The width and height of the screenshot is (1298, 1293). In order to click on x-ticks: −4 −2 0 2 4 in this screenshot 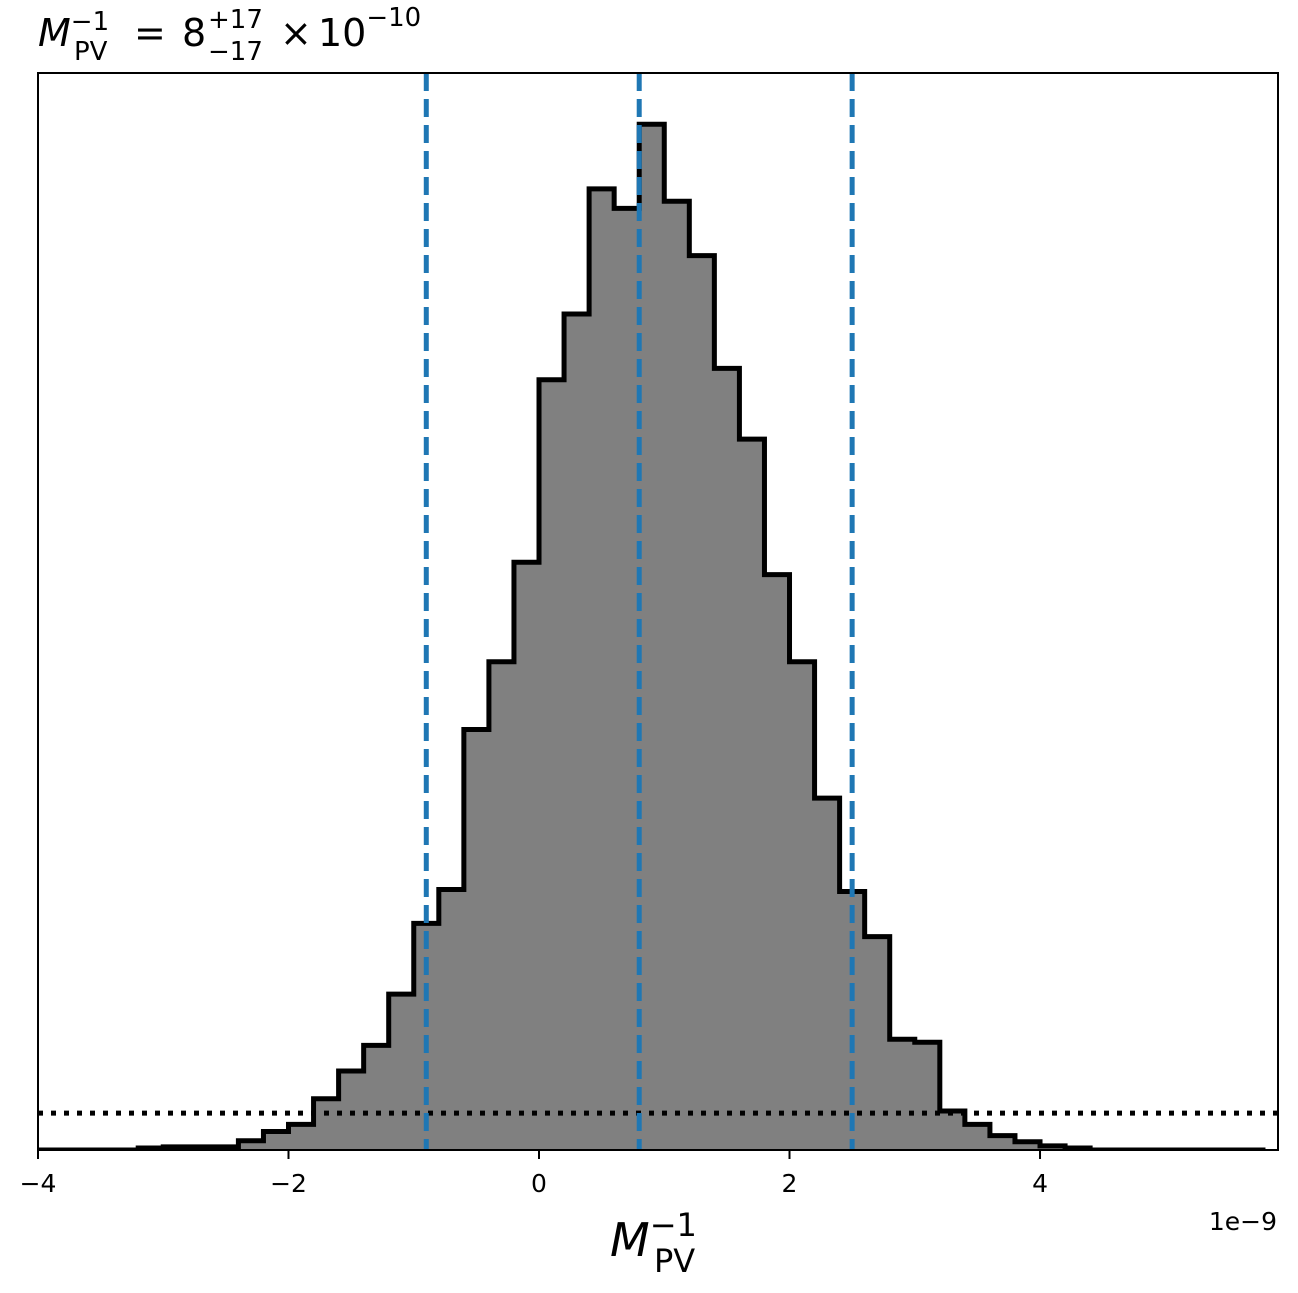, I will do `click(534, 1174)`.